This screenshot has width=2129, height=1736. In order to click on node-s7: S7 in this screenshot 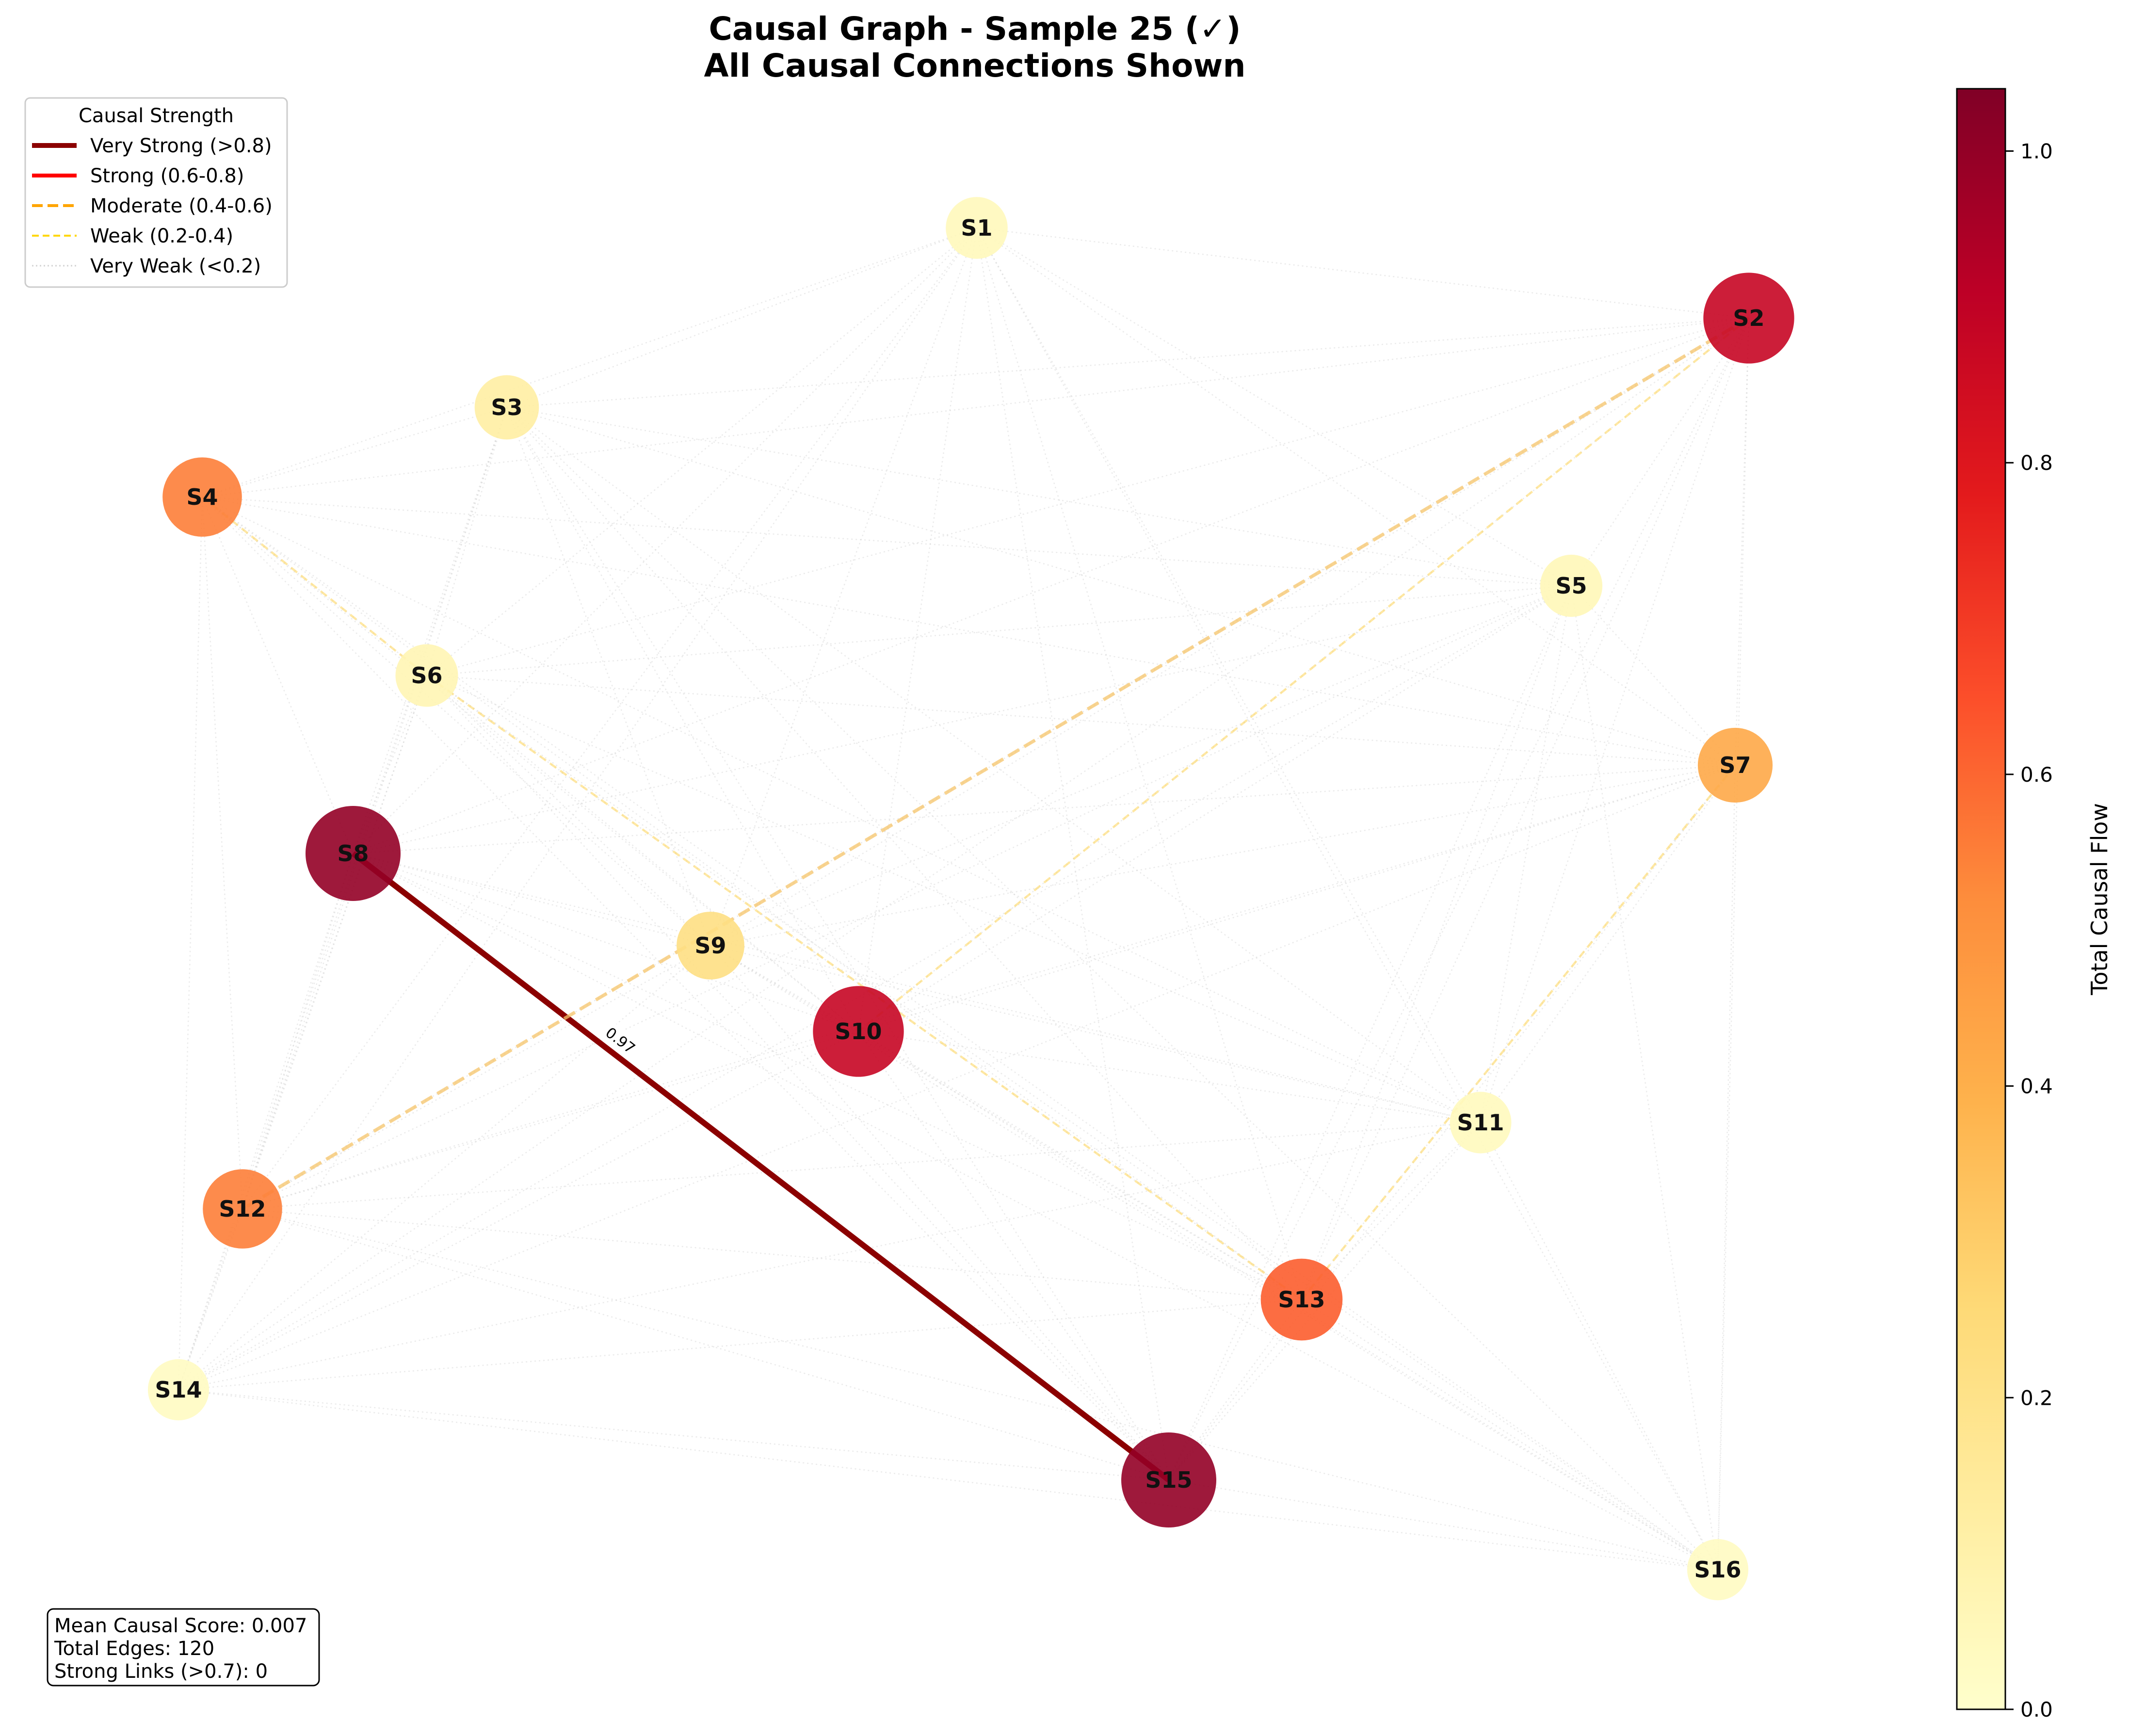, I will do `click(1735, 765)`.